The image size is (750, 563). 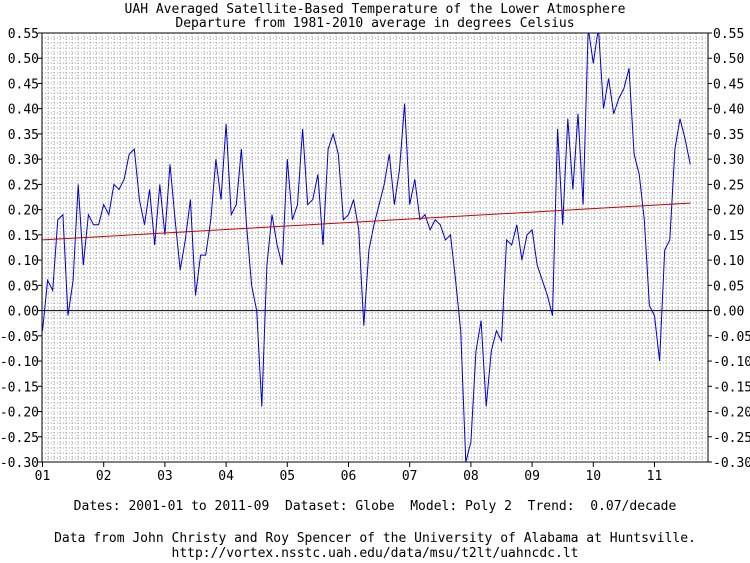 What do you see at coordinates (19, 387) in the screenshot?
I see `y-tick-label-left: -0.15` at bounding box center [19, 387].